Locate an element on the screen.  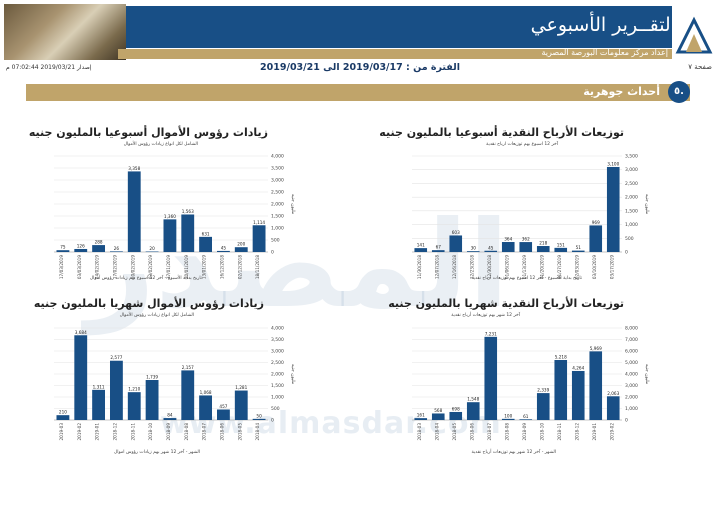
x-tick-label: 12/16/2018 is located at coordinates (454, 267).